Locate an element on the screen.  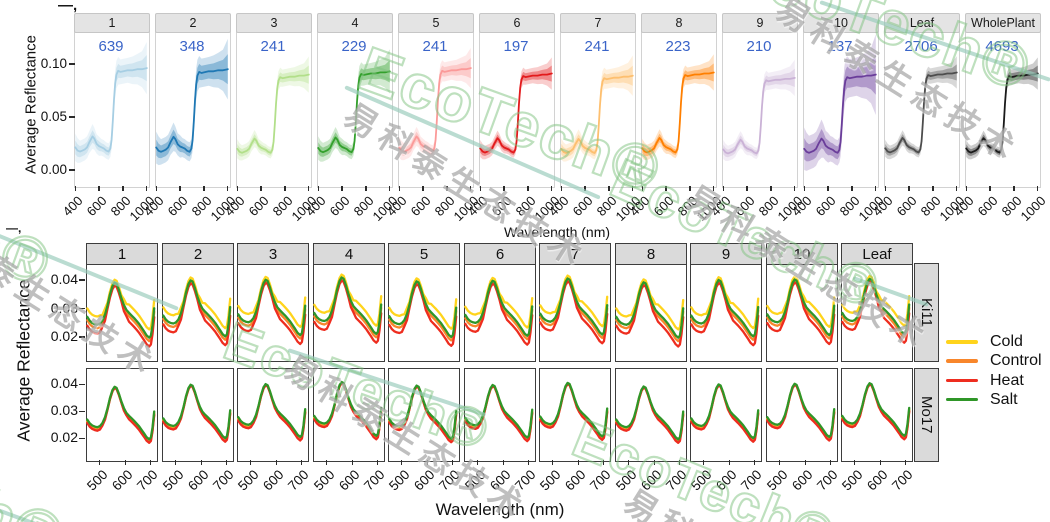
facet-strip-bottom: 6 is located at coordinates (500, 254).